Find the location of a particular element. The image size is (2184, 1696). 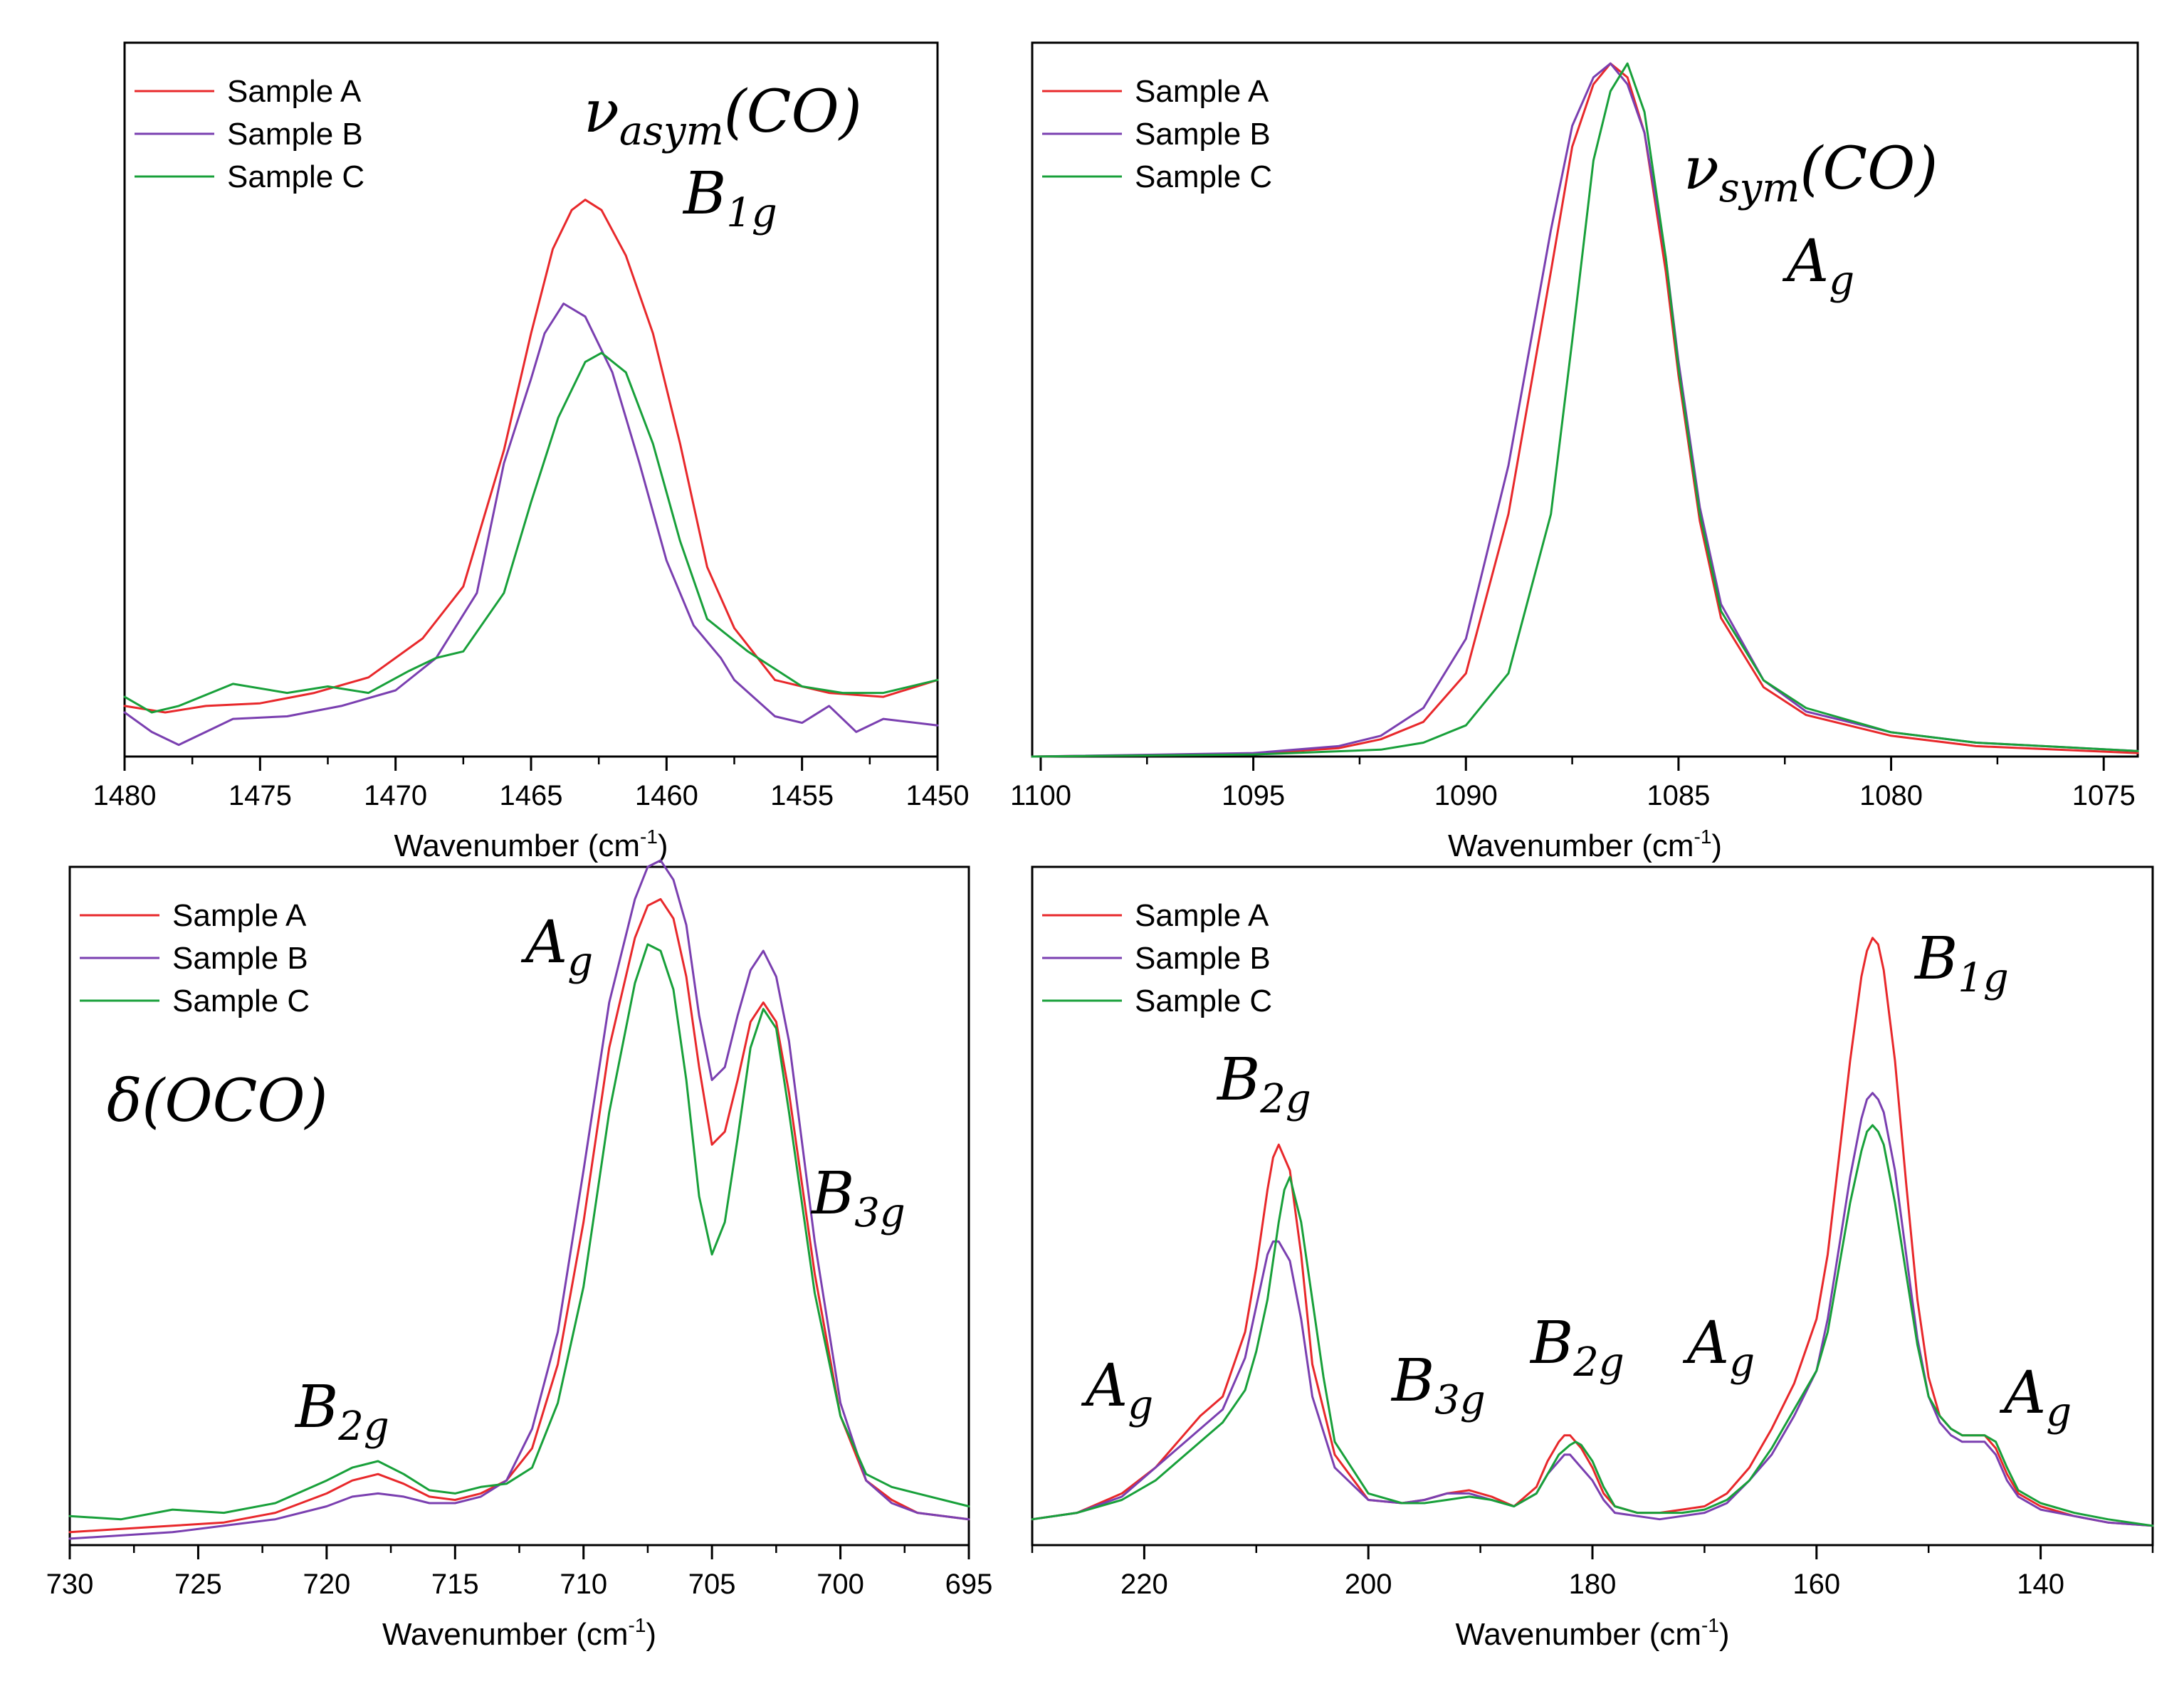

x-tick-label: 220 is located at coordinates (1144, 1584).